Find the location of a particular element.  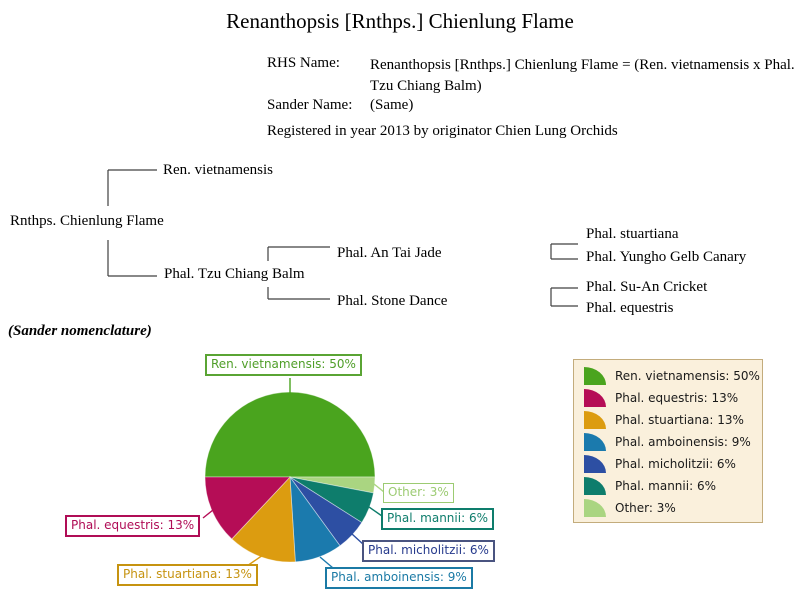

tree-node-grandparent-1: Phal. An Tai Jade is located at coordinates (389, 253).